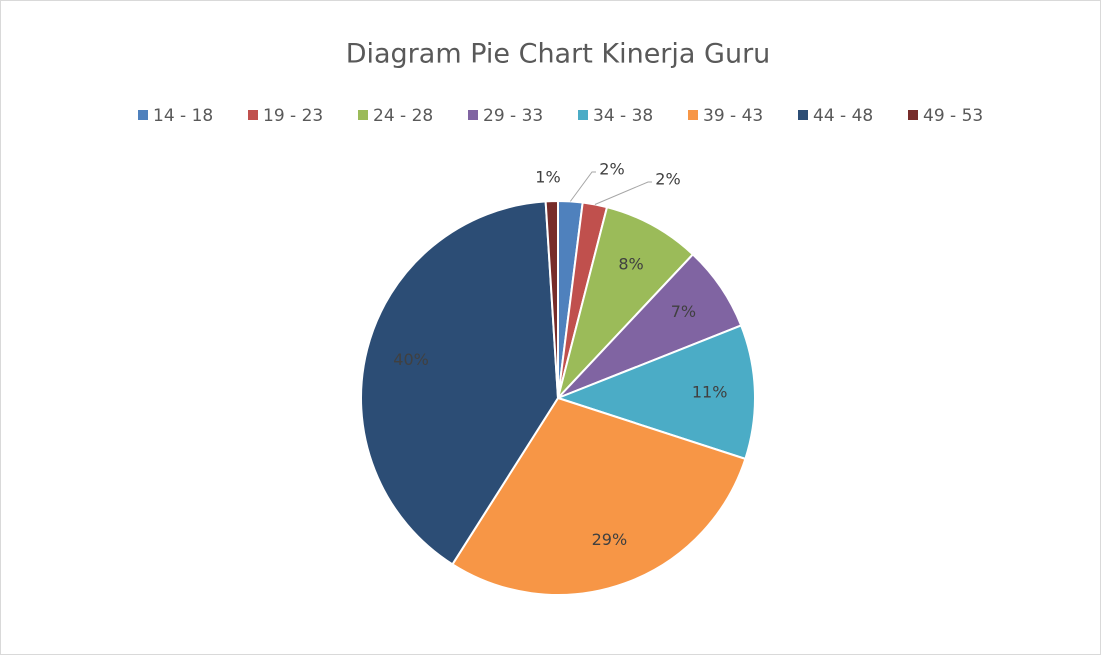 This screenshot has height=656, width=1103. Describe the element at coordinates (403, 116) in the screenshot. I see `legend-label: 24 - 28` at that location.